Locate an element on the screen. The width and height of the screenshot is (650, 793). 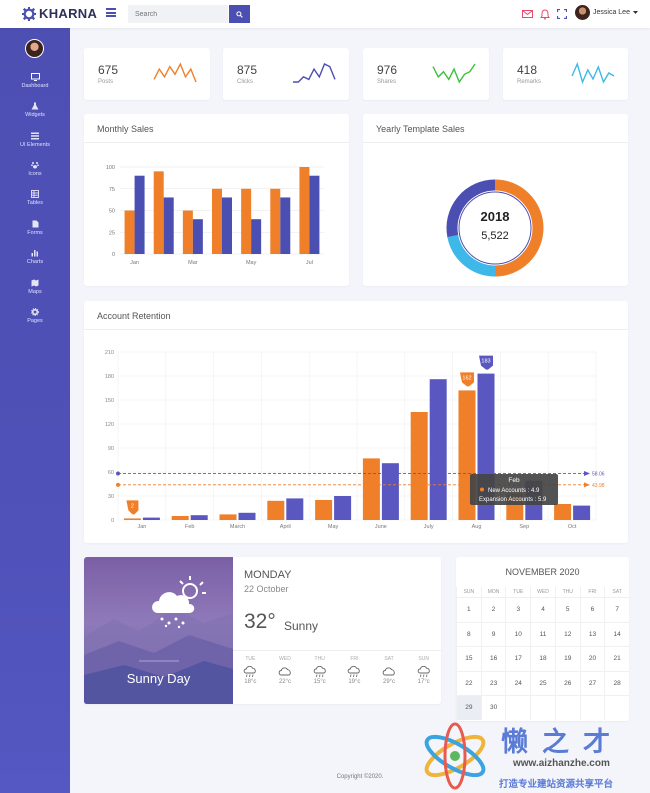
stat-label: Clicks is located at coordinates (245, 82).